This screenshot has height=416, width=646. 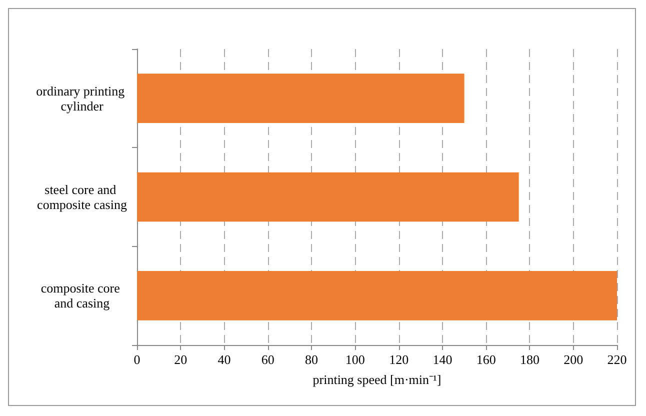 What do you see at coordinates (442, 359) in the screenshot?
I see `x-tick-label: 140` at bounding box center [442, 359].